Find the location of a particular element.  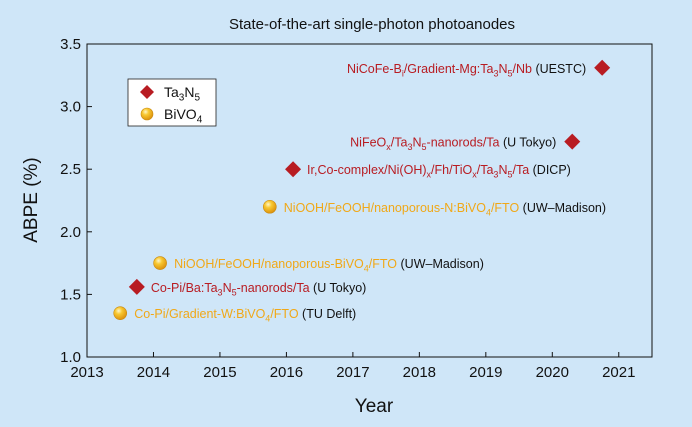

y-axis: 1.0 1.5 2.0 2.5 3.0 3.5 is located at coordinates (76, 201).